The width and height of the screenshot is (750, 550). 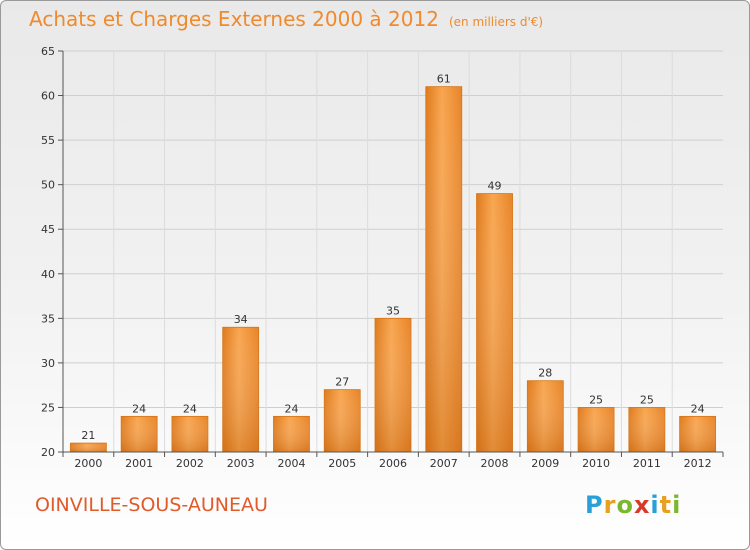 I want to click on y-tick-label: 55, so click(x=48, y=140).